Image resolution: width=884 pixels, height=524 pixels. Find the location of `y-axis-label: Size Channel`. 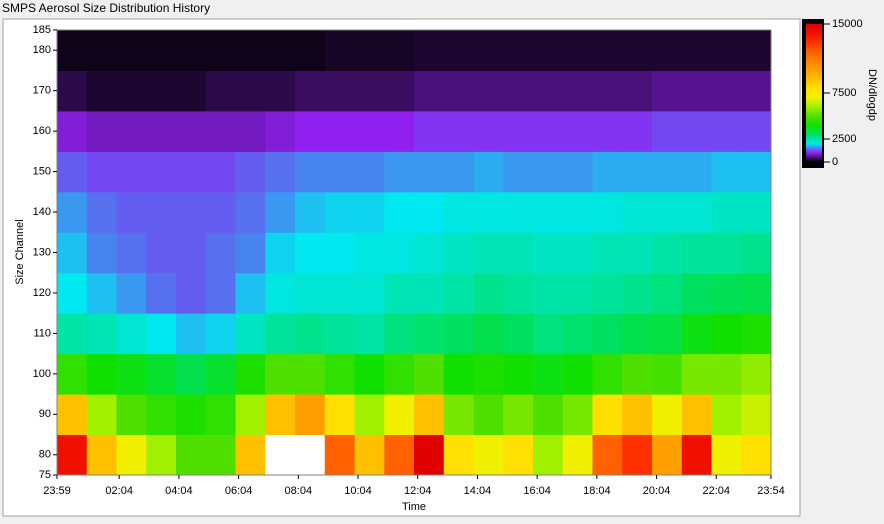

y-axis-label: Size Channel is located at coordinates (20, 251).